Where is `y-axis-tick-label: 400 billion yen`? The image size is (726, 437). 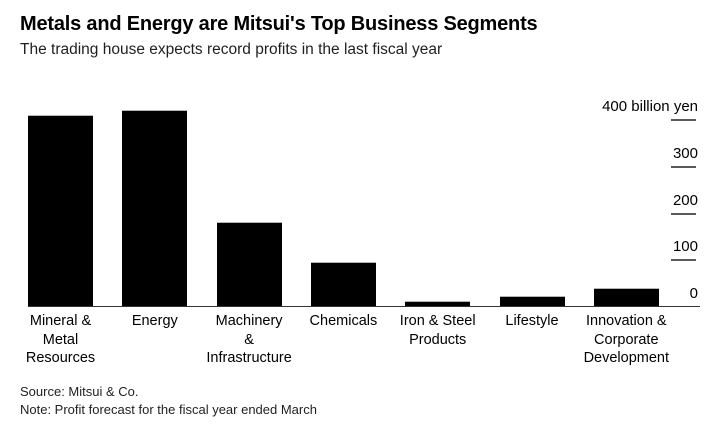
y-axis-tick-label: 400 billion yen is located at coordinates (650, 106).